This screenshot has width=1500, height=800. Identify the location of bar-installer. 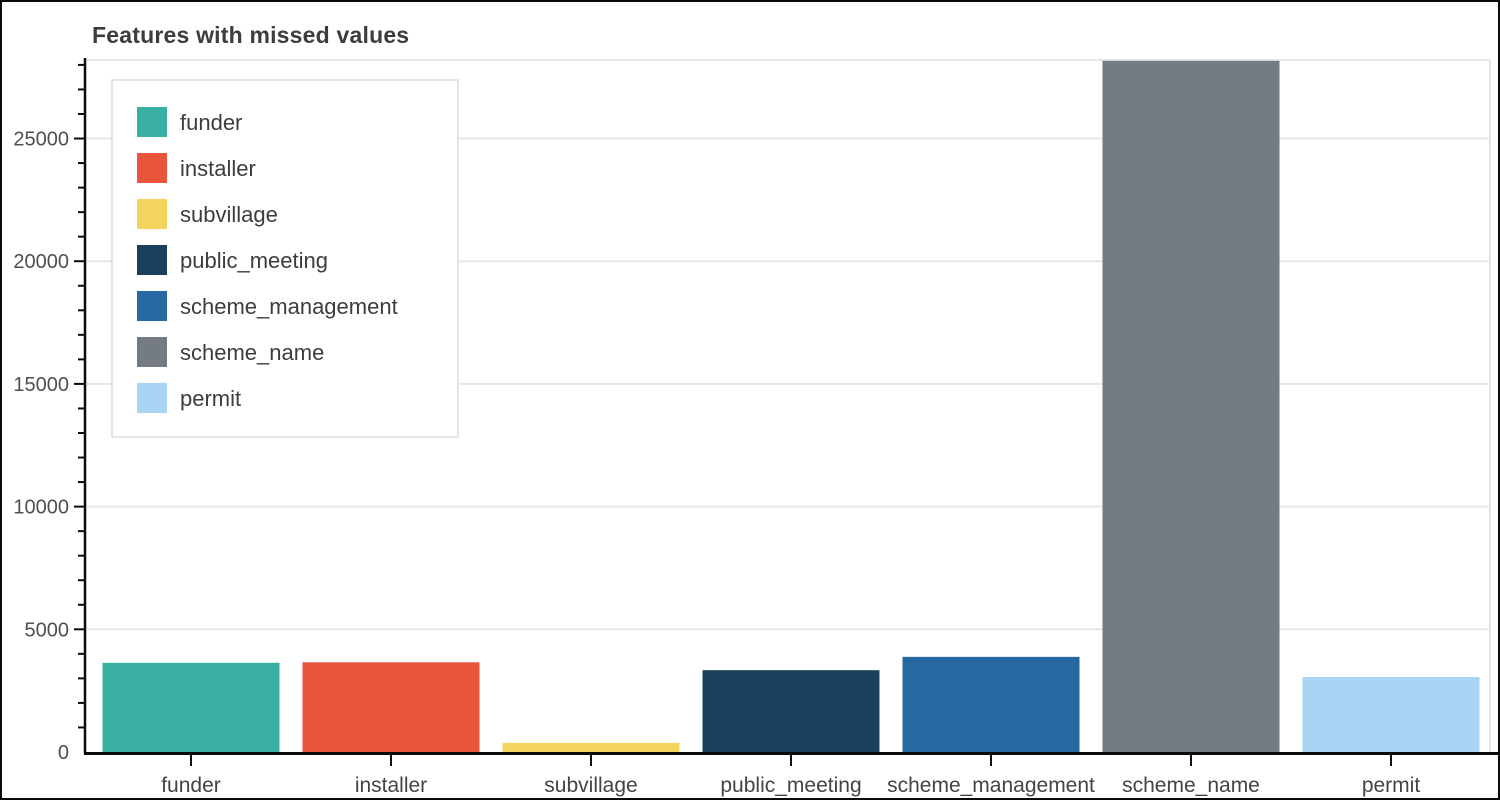
(391, 707).